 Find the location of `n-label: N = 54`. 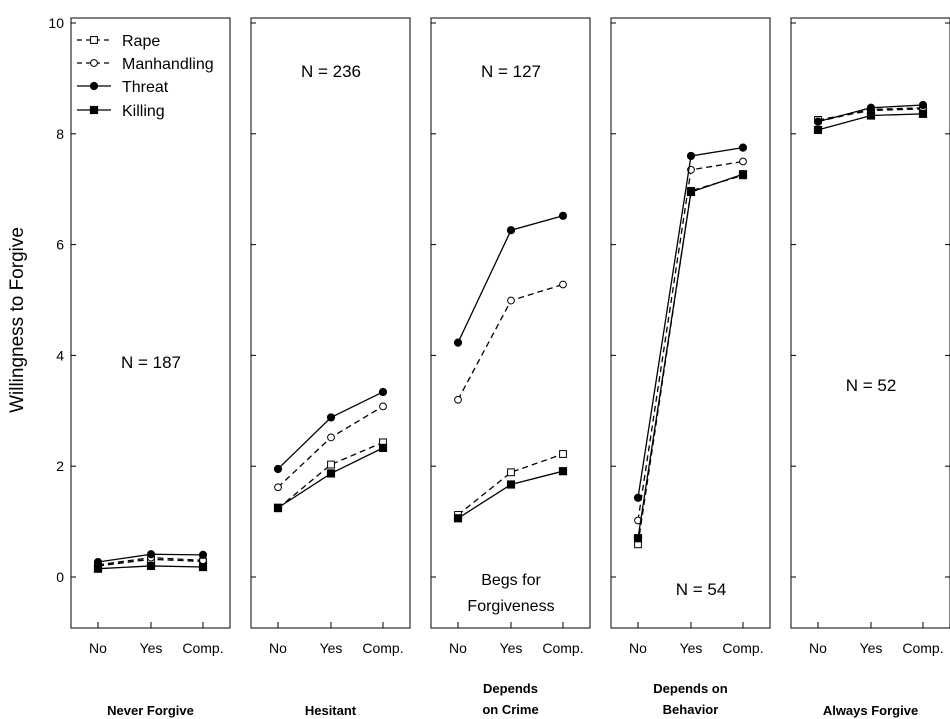

n-label: N = 54 is located at coordinates (701, 589).